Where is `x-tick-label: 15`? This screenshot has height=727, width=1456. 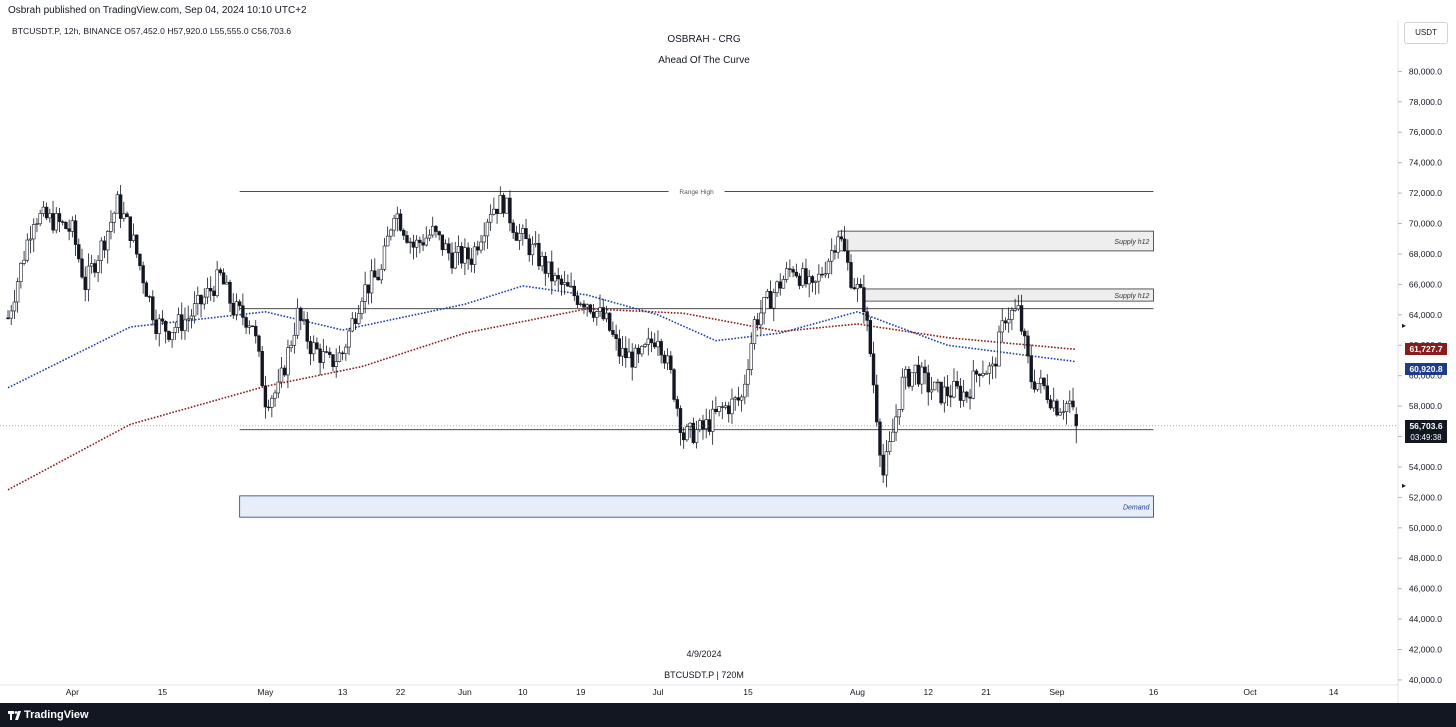 x-tick-label: 15 is located at coordinates (748, 692).